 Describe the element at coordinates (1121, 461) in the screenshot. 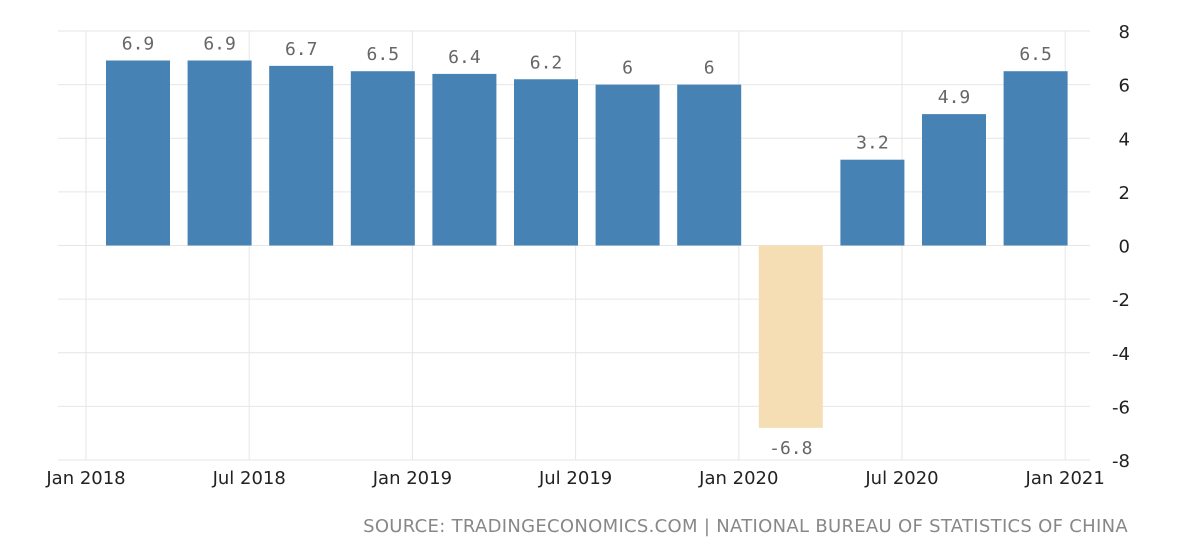

I see `y-tick-label: -8` at that location.